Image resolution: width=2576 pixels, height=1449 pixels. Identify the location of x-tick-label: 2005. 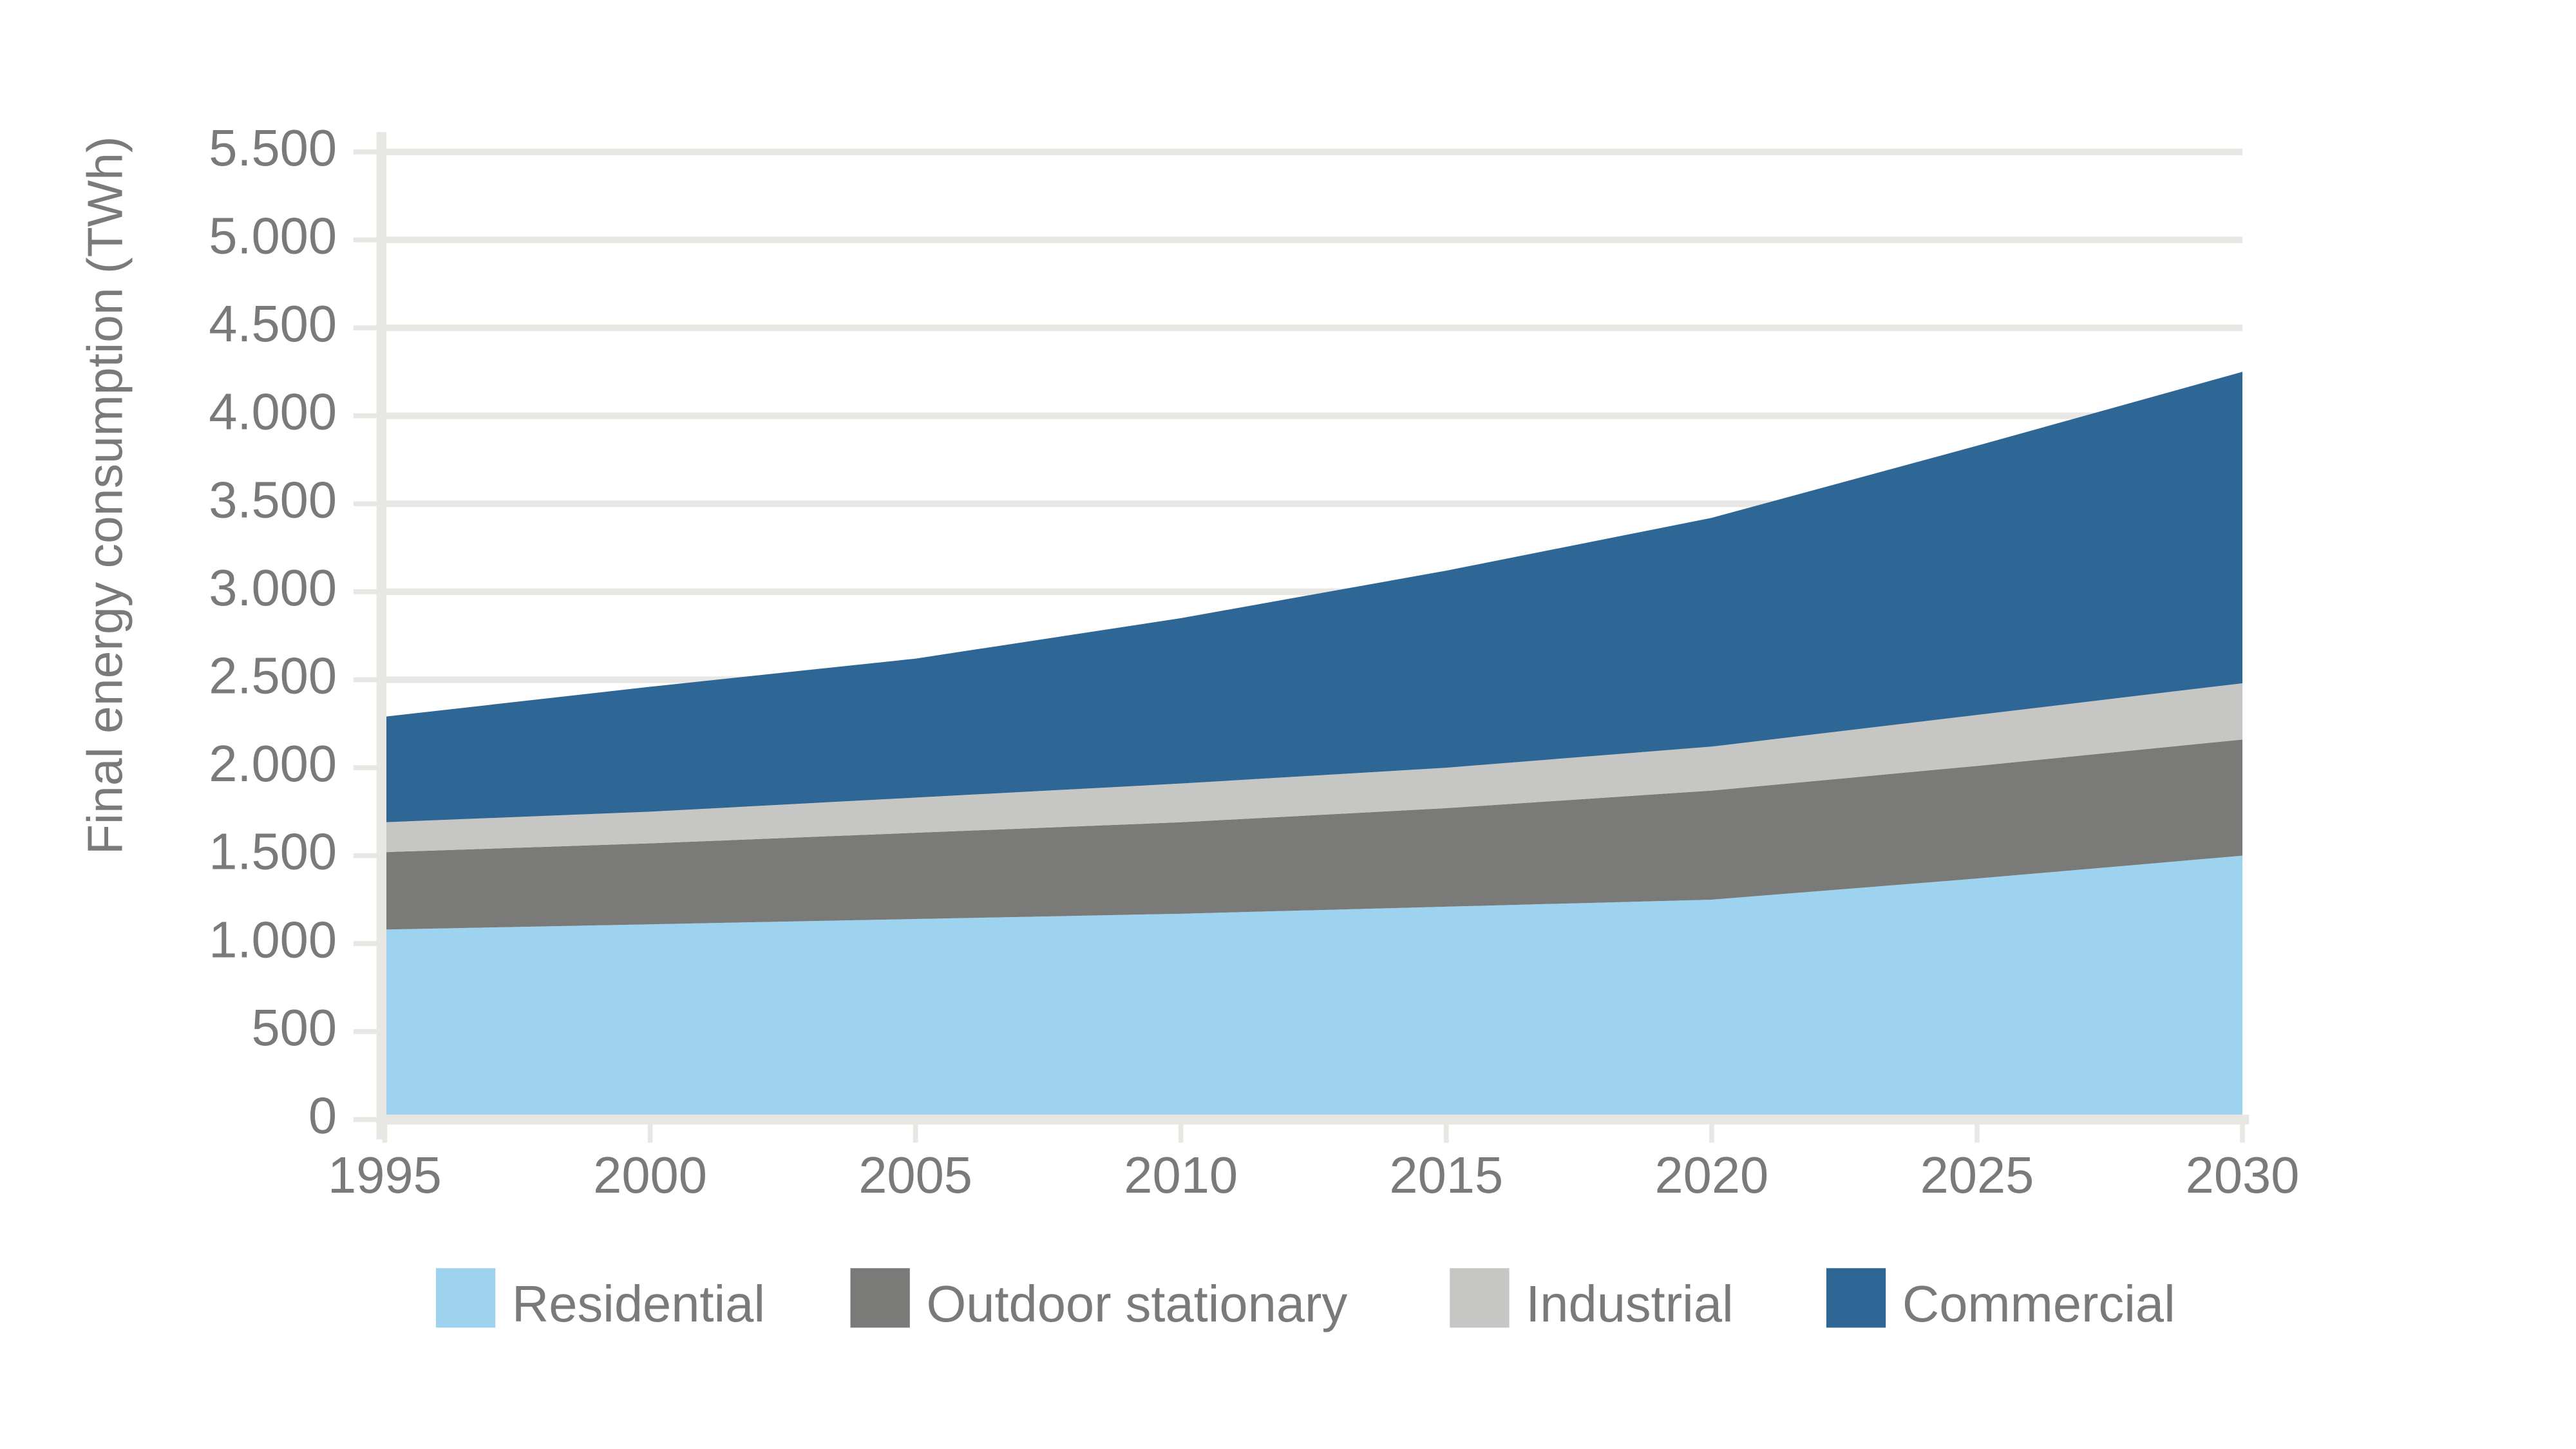
(915, 1175).